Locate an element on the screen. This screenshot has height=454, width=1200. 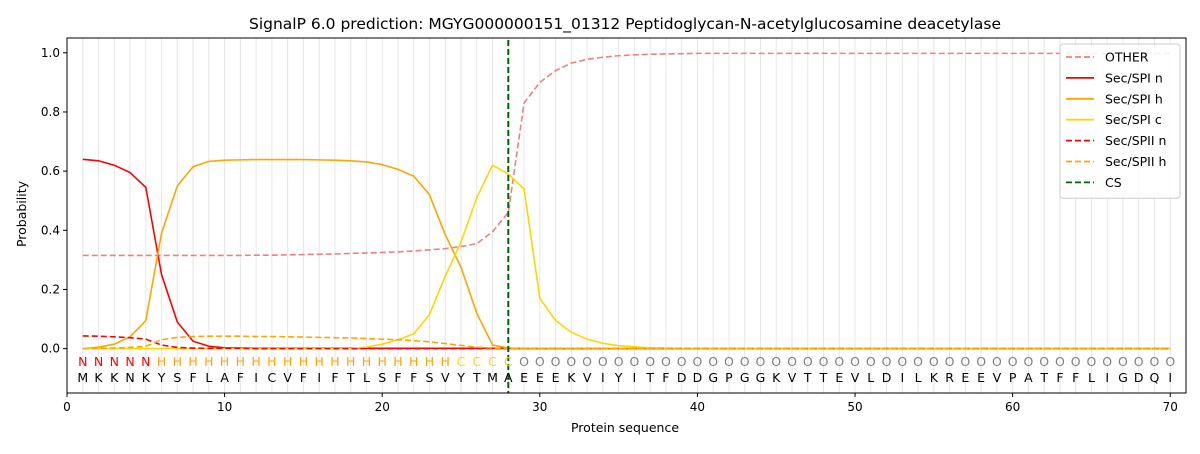
legend-label: Sec/SPI h is located at coordinates (1134, 98).